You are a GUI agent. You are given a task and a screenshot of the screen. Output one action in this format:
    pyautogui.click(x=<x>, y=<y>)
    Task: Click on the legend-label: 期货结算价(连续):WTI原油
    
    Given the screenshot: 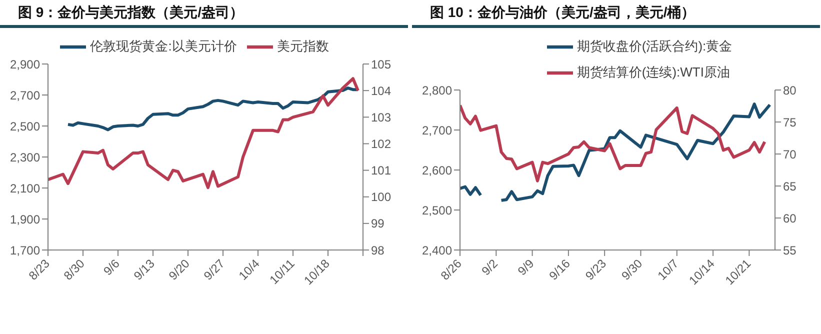 What is the action you would take?
    pyautogui.click(x=653, y=72)
    